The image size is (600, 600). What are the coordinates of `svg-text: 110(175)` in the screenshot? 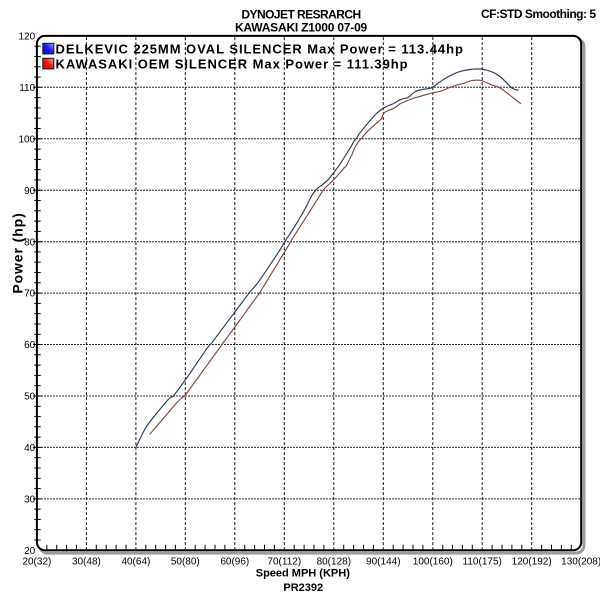 It's located at (482, 562).